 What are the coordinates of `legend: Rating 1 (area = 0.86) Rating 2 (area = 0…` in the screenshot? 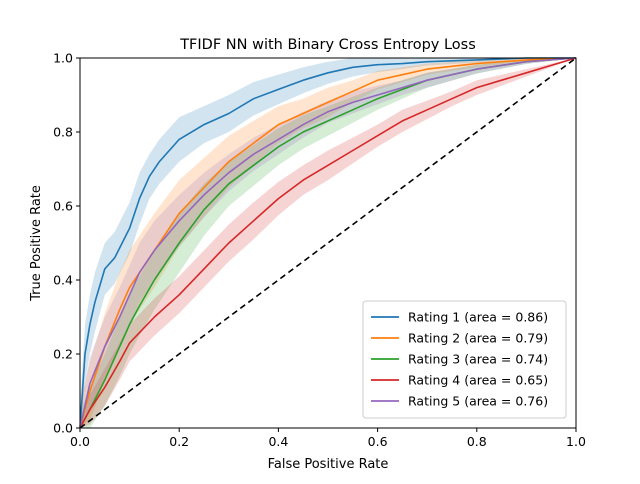 It's located at (464, 359).